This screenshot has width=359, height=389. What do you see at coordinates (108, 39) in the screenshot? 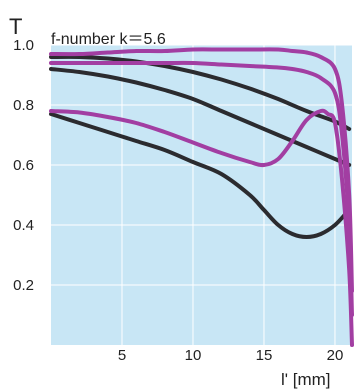
I see `chart-title: f-number k＝5.6` at bounding box center [108, 39].